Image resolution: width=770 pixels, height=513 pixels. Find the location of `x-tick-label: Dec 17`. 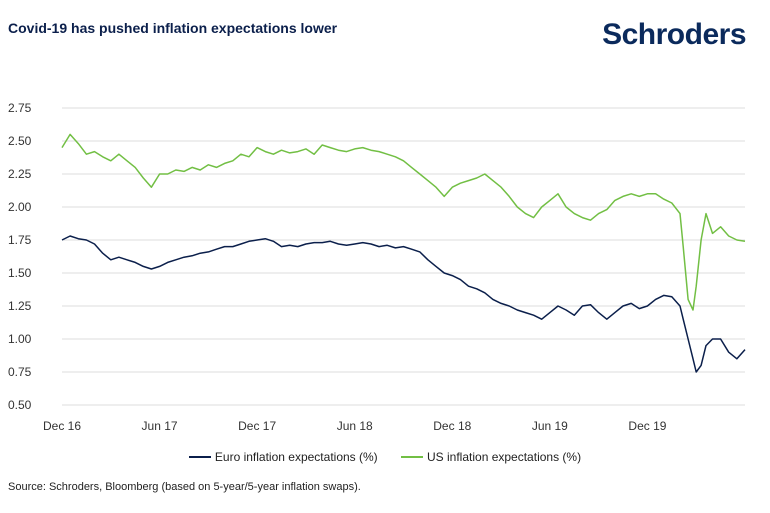

x-tick-label: Dec 17 is located at coordinates (257, 426).